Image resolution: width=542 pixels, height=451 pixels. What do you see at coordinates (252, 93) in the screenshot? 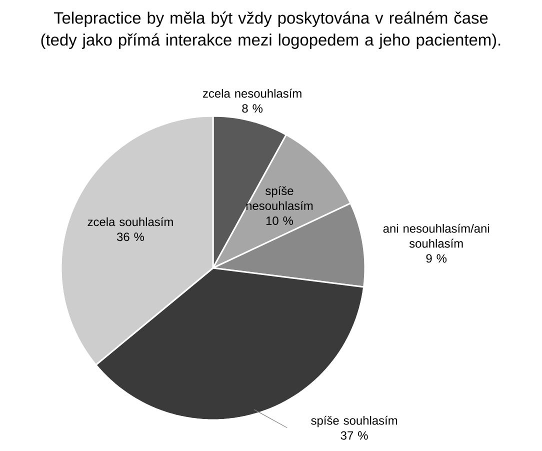
I see `slice-label: zcela nesouhlasím` at bounding box center [252, 93].